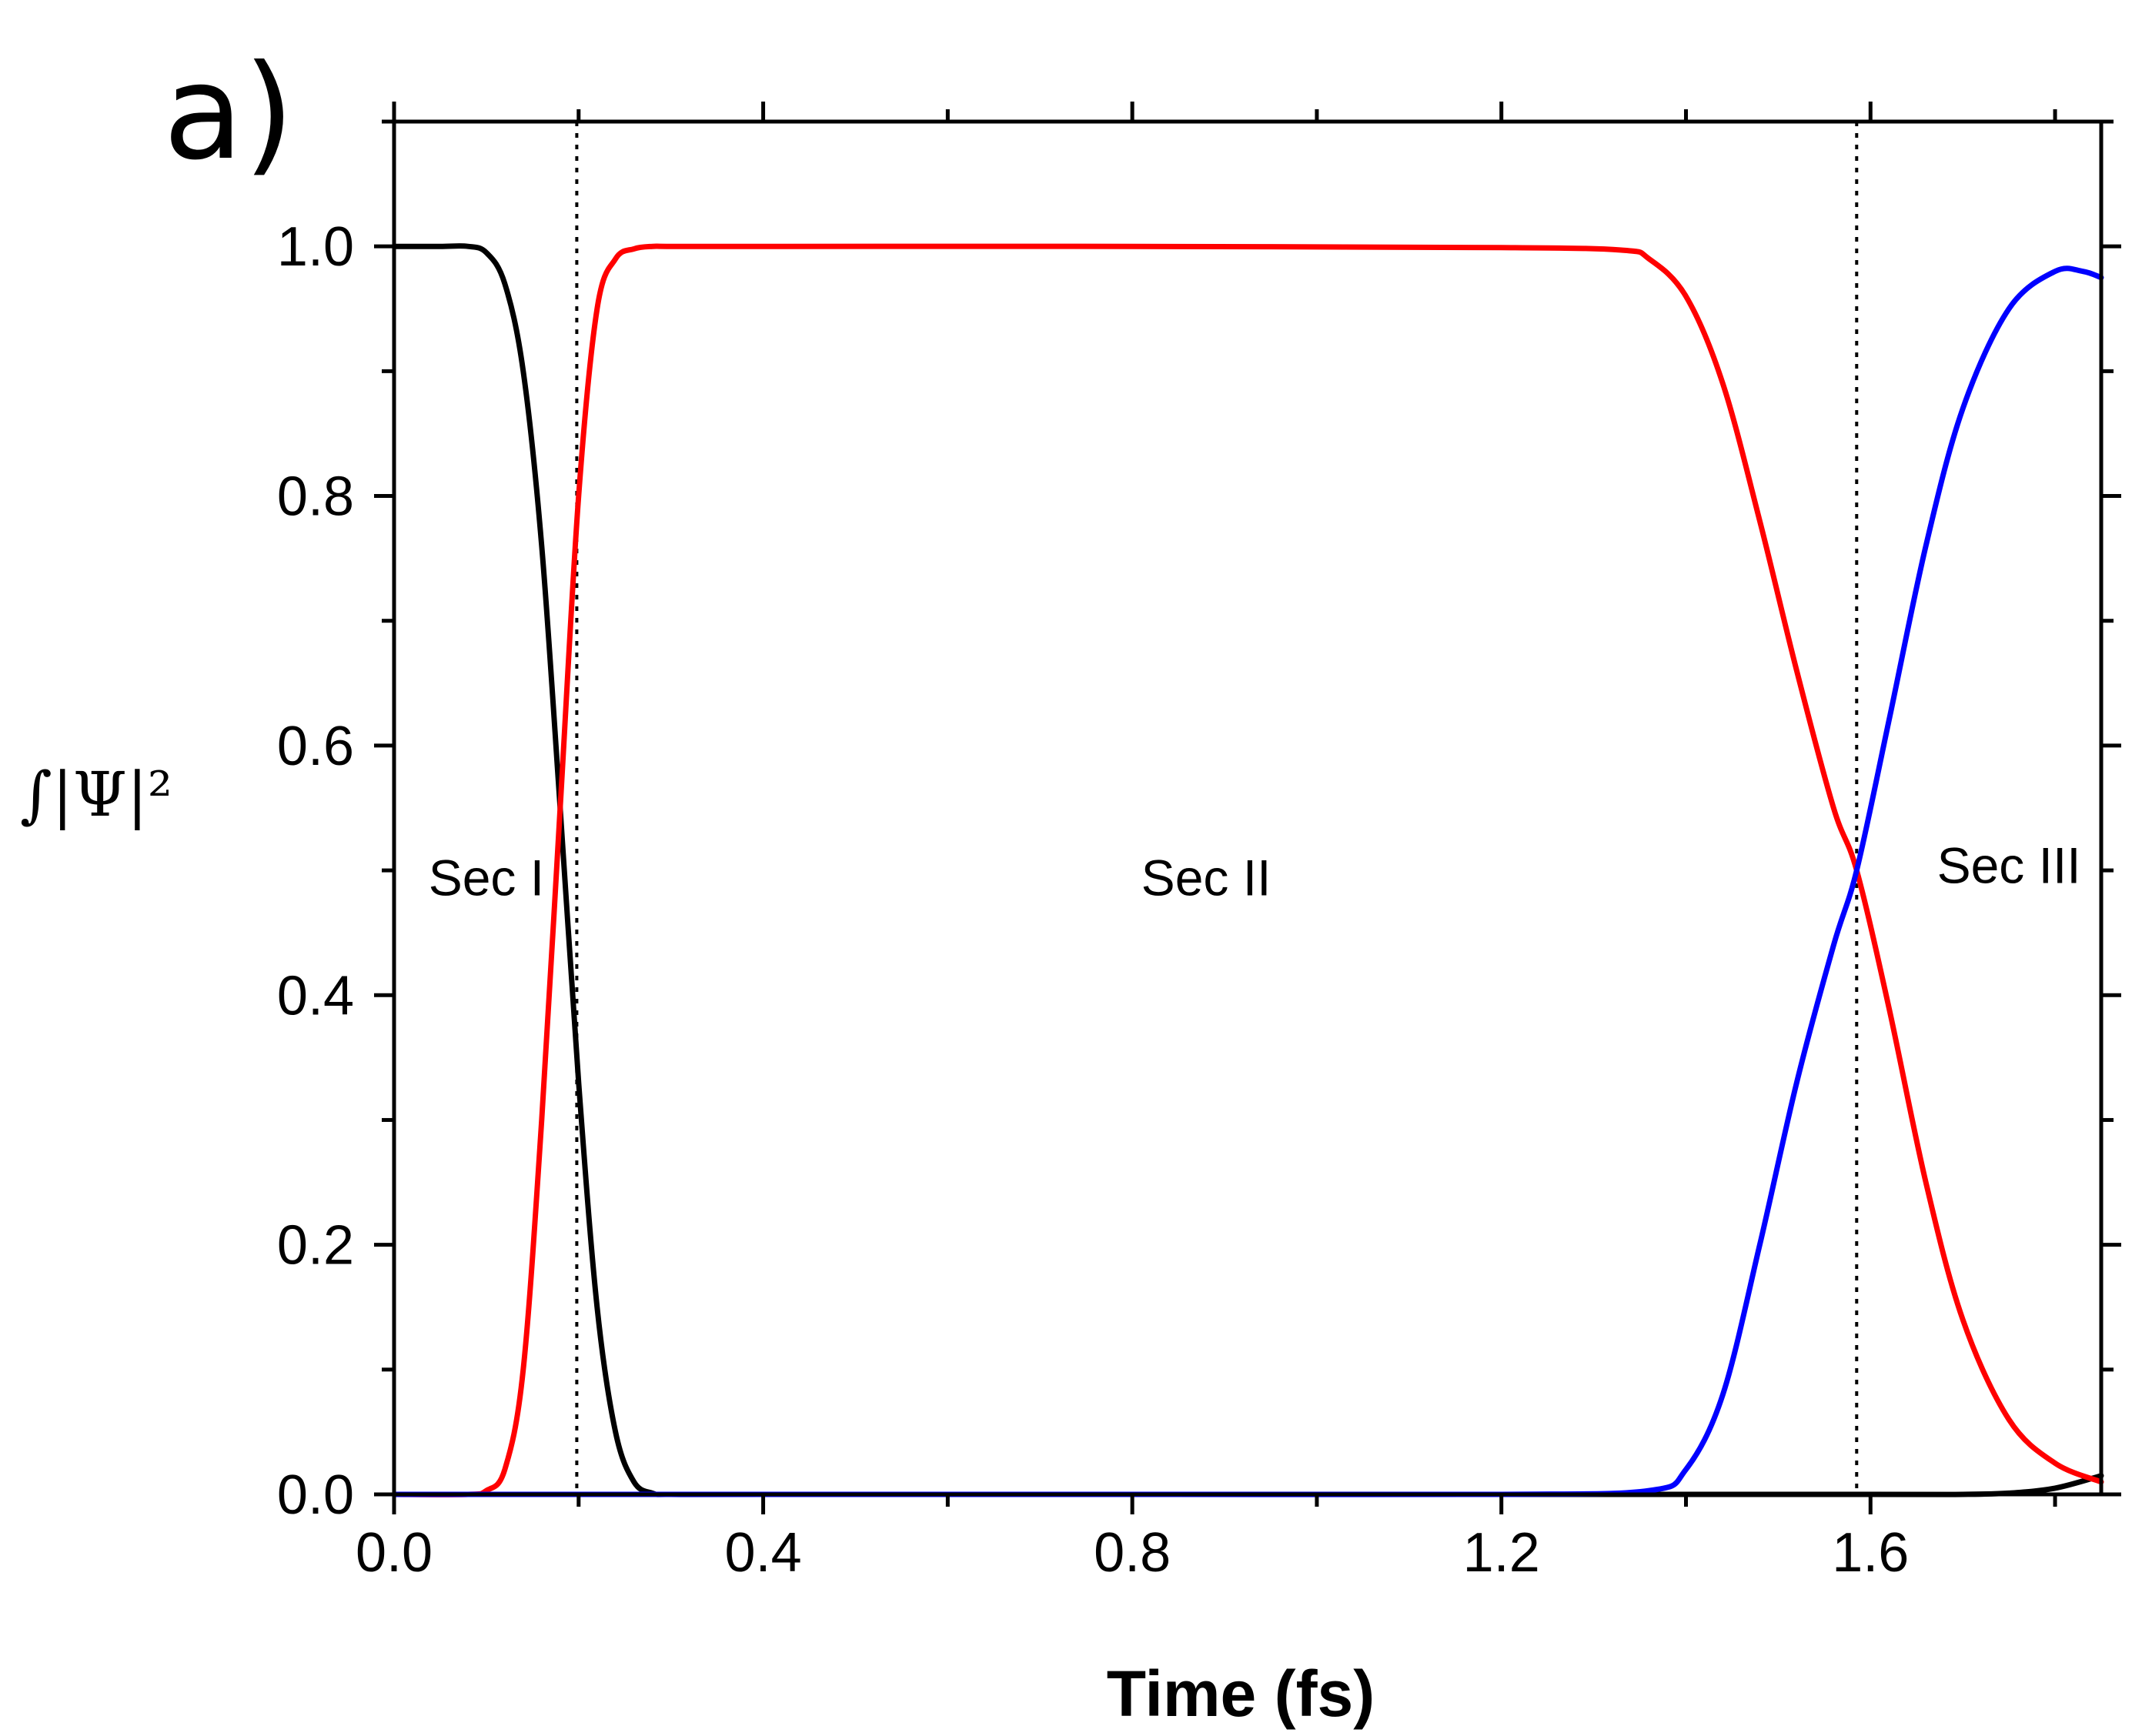  I want to click on x-axis-title: Time (fs), so click(1241, 1694).